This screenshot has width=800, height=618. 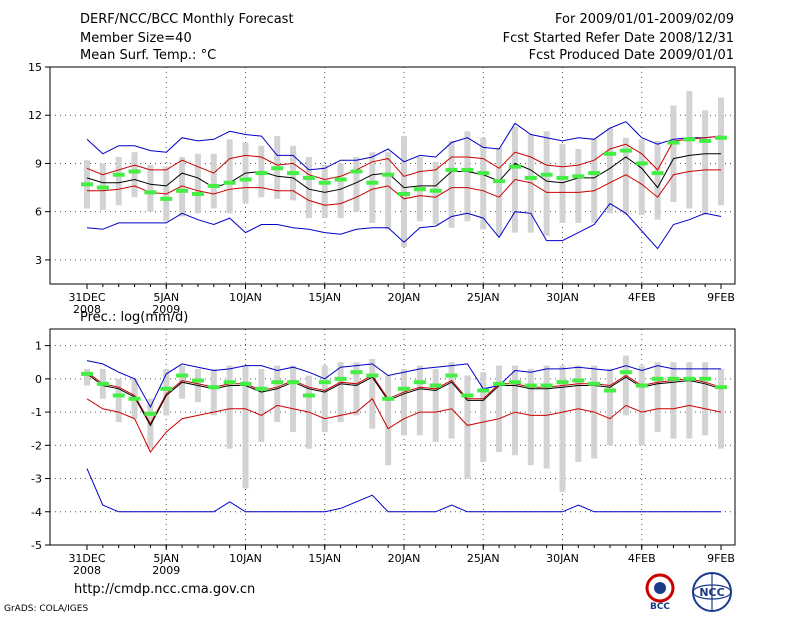 What do you see at coordinates (165, 589) in the screenshot?
I see `source-url: http://cmdp.ncc.cma.gov.cn` at bounding box center [165, 589].